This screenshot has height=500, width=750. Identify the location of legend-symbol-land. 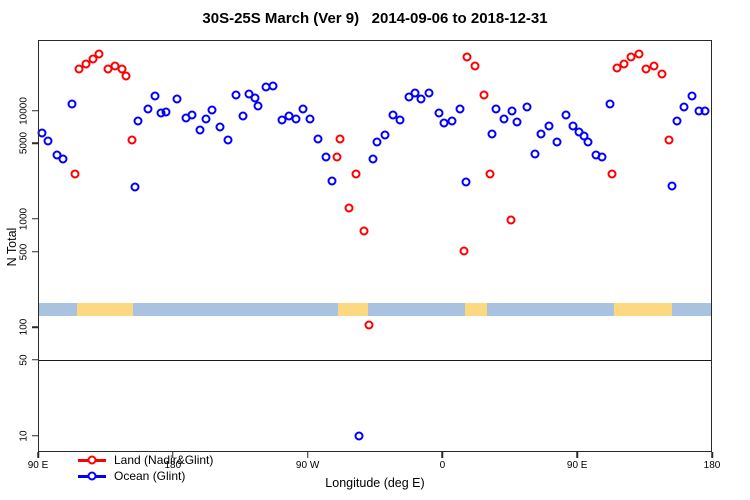
(92, 460).